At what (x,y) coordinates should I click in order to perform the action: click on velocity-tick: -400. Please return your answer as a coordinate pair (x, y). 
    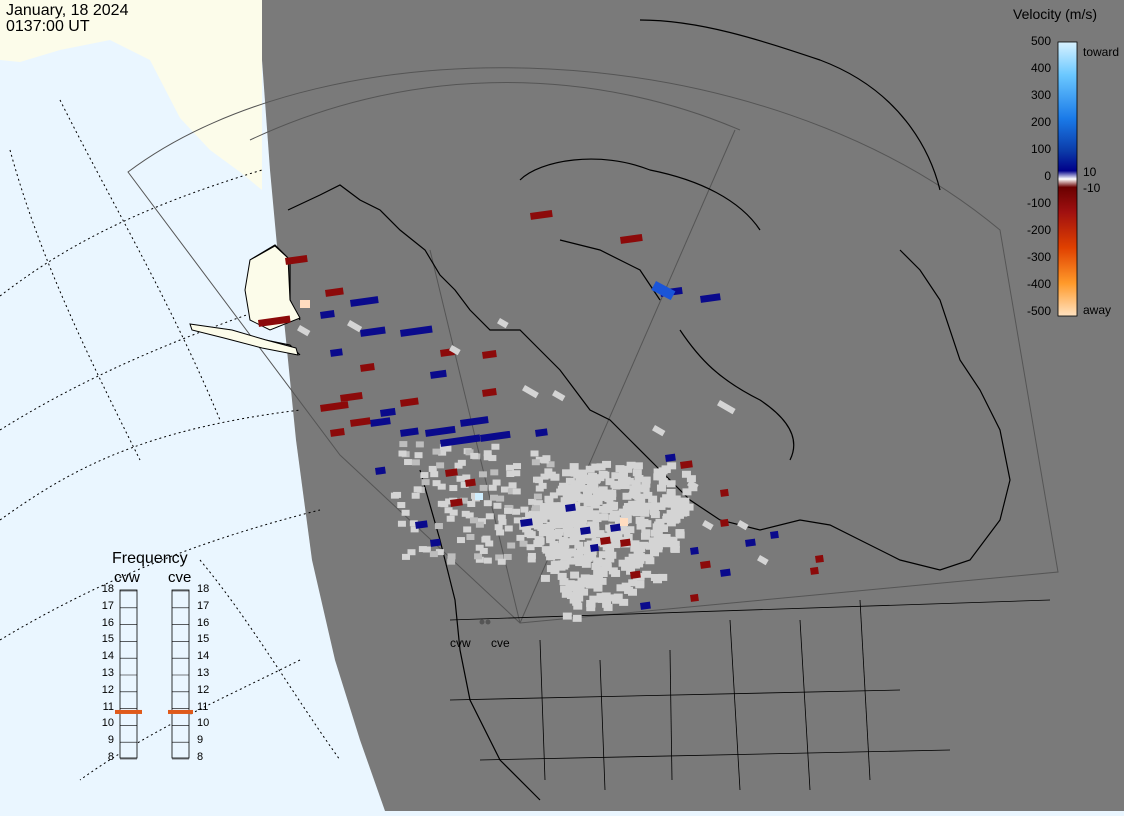
    Looking at the image, I should click on (1038, 284).